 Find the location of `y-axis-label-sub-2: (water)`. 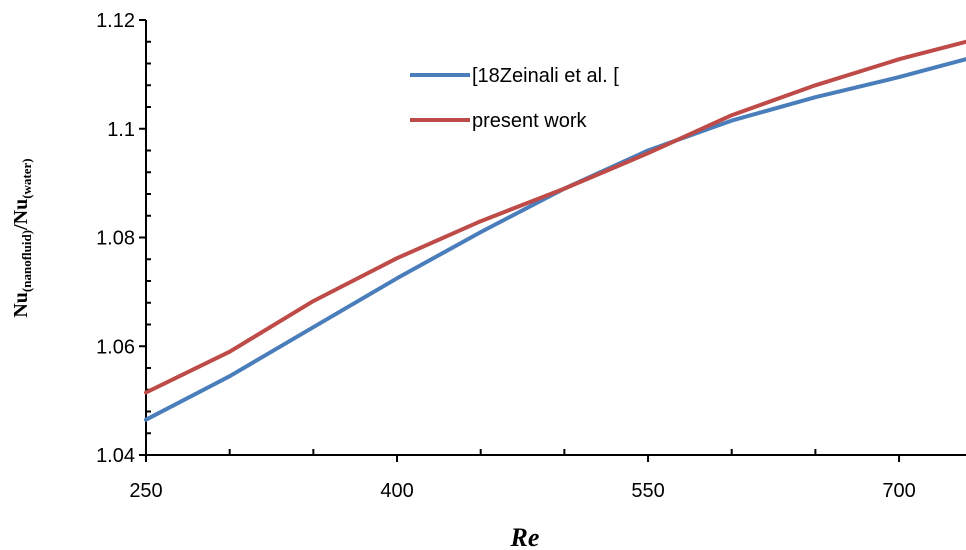

y-axis-label-sub-2: (water) is located at coordinates (26, 178).